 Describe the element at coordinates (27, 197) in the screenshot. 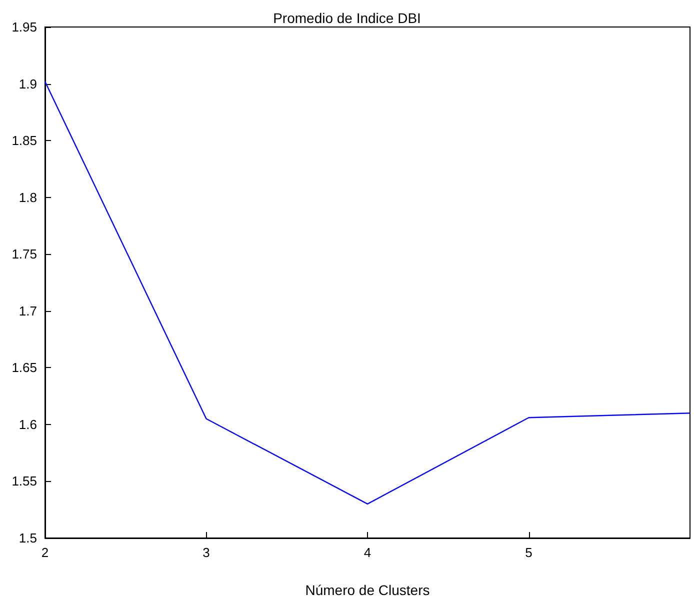

I see `y-tick-label: 1.8` at that location.